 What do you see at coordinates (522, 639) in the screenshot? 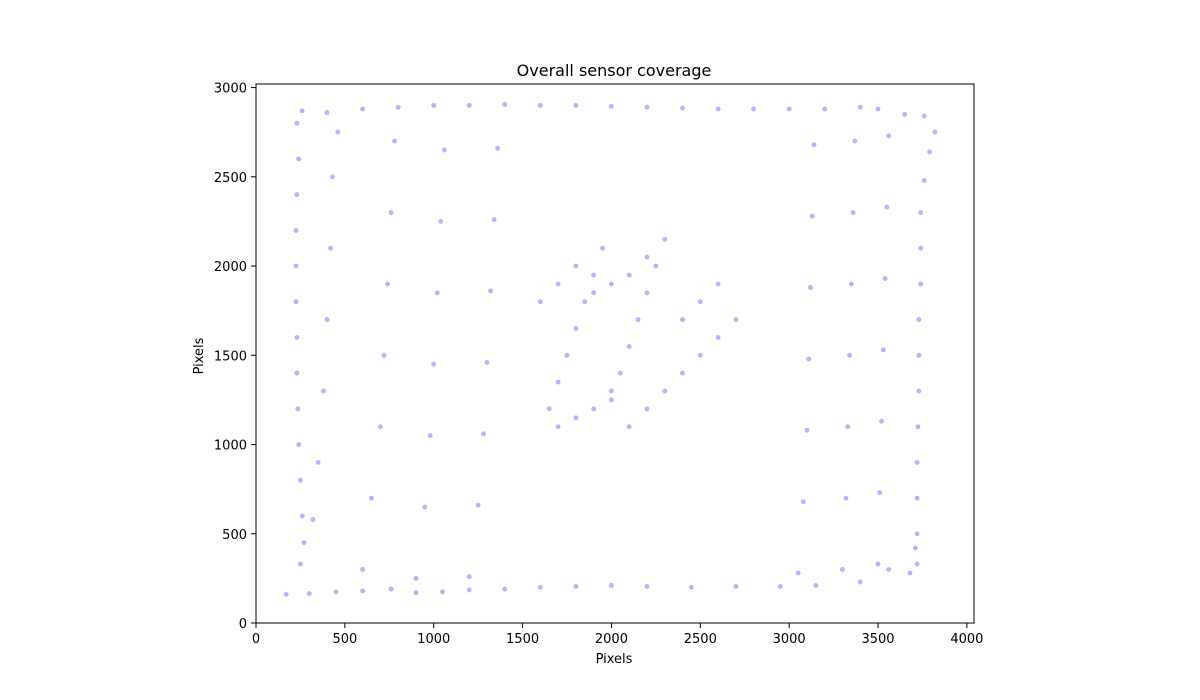
I see `x-tick-label: 1500` at bounding box center [522, 639].